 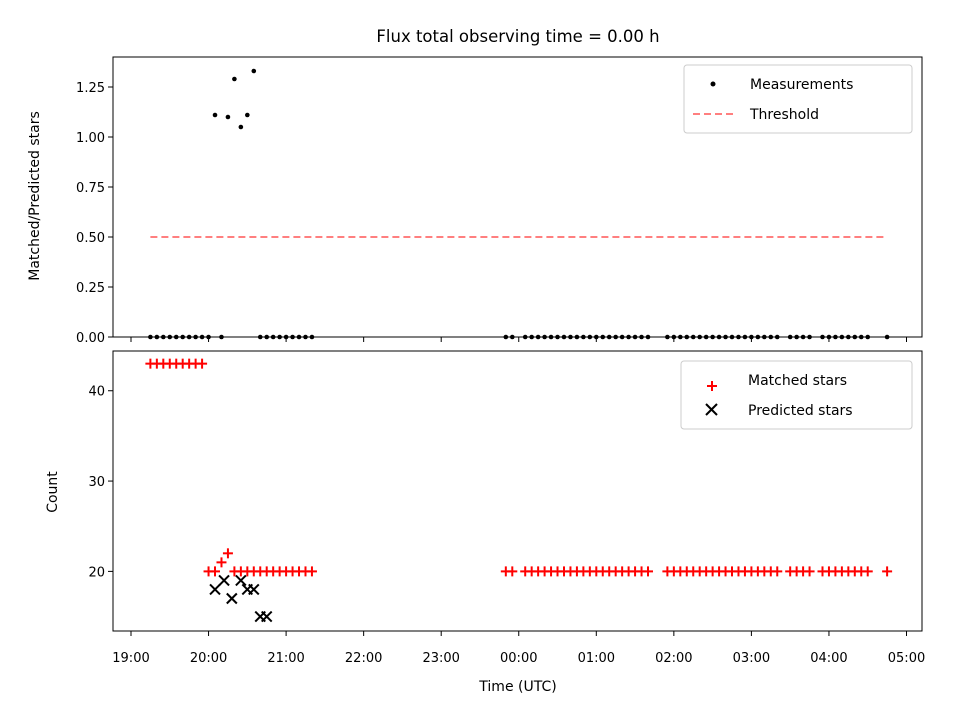 I want to click on x-axis-label: Time (UTC), so click(x=517, y=687).